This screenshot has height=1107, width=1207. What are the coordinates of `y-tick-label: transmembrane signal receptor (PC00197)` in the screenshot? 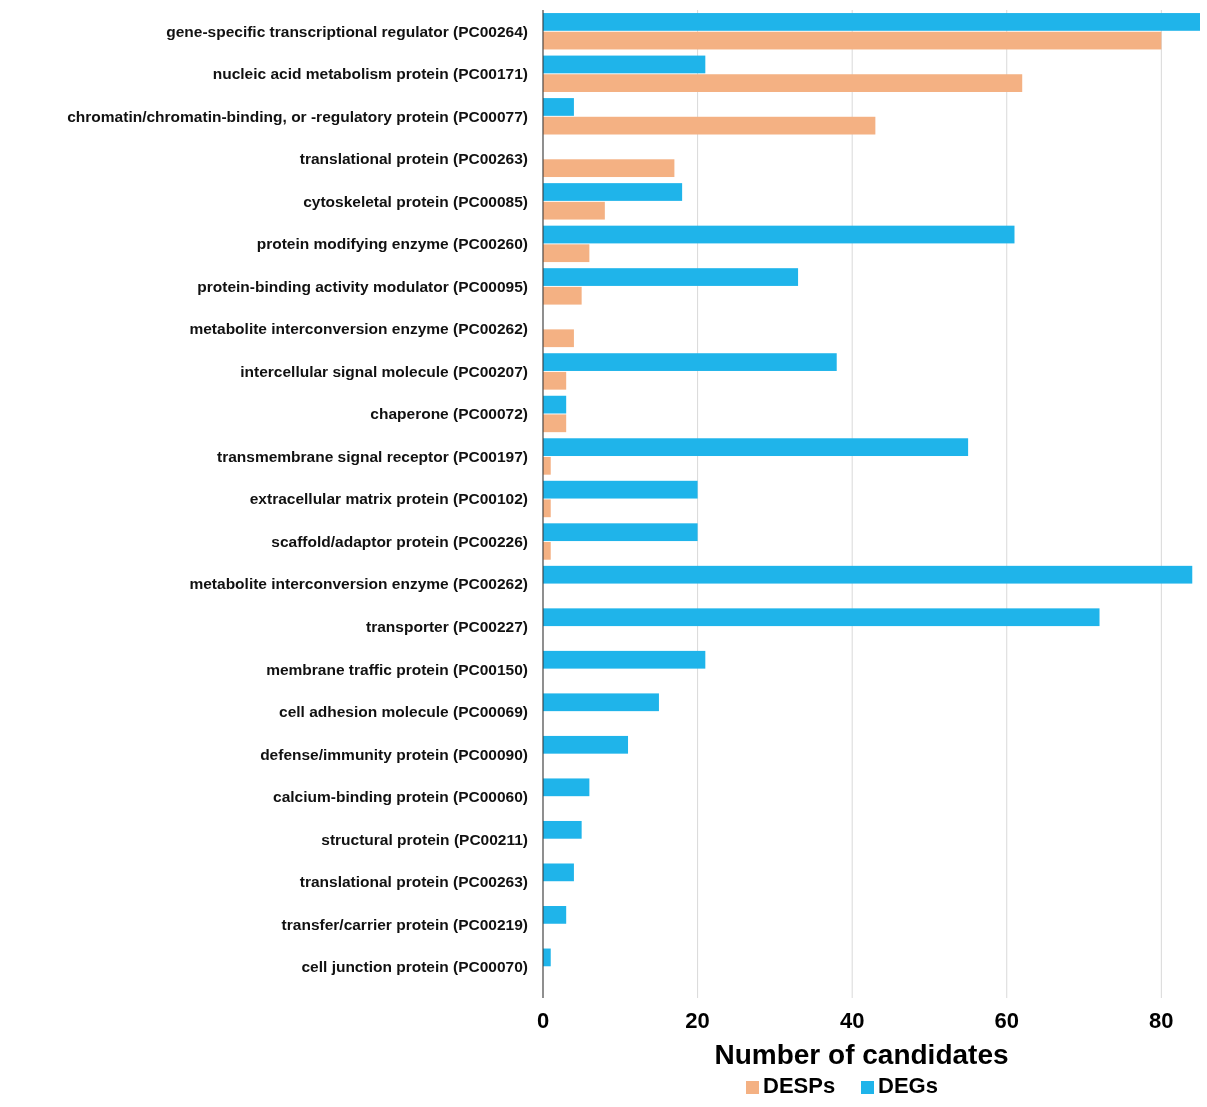 It's located at (372, 456).